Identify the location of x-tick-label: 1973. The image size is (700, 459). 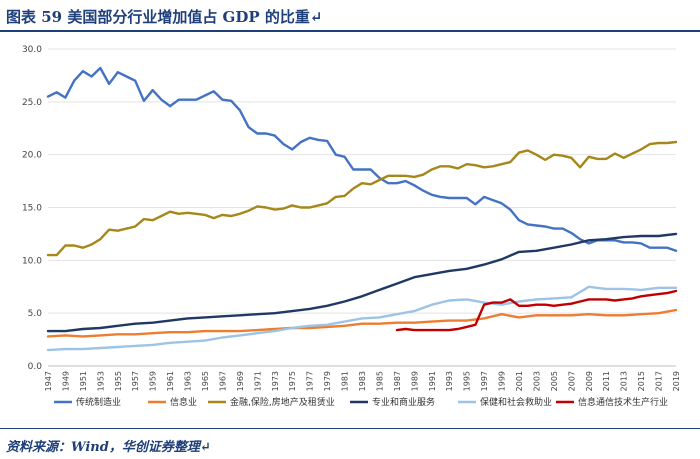
(275, 381).